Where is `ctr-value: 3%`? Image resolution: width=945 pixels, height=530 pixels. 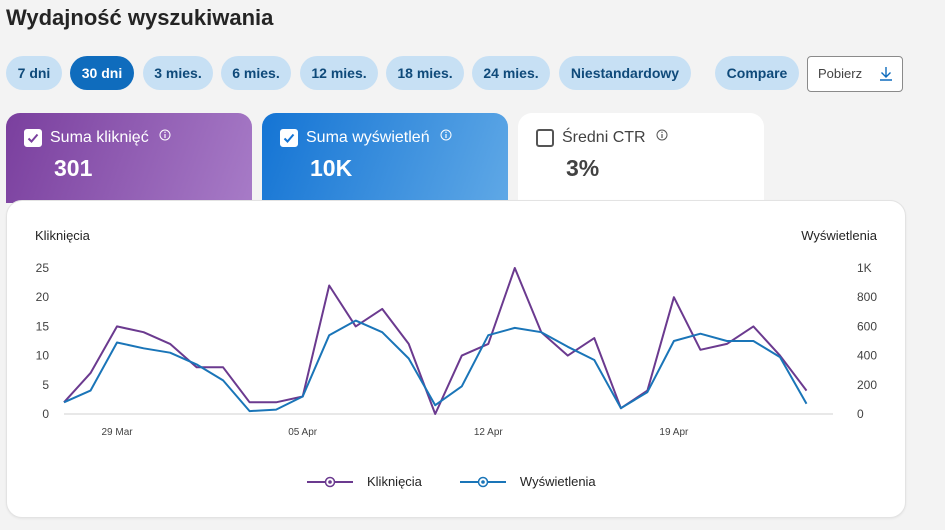
ctr-value: 3% is located at coordinates (583, 168).